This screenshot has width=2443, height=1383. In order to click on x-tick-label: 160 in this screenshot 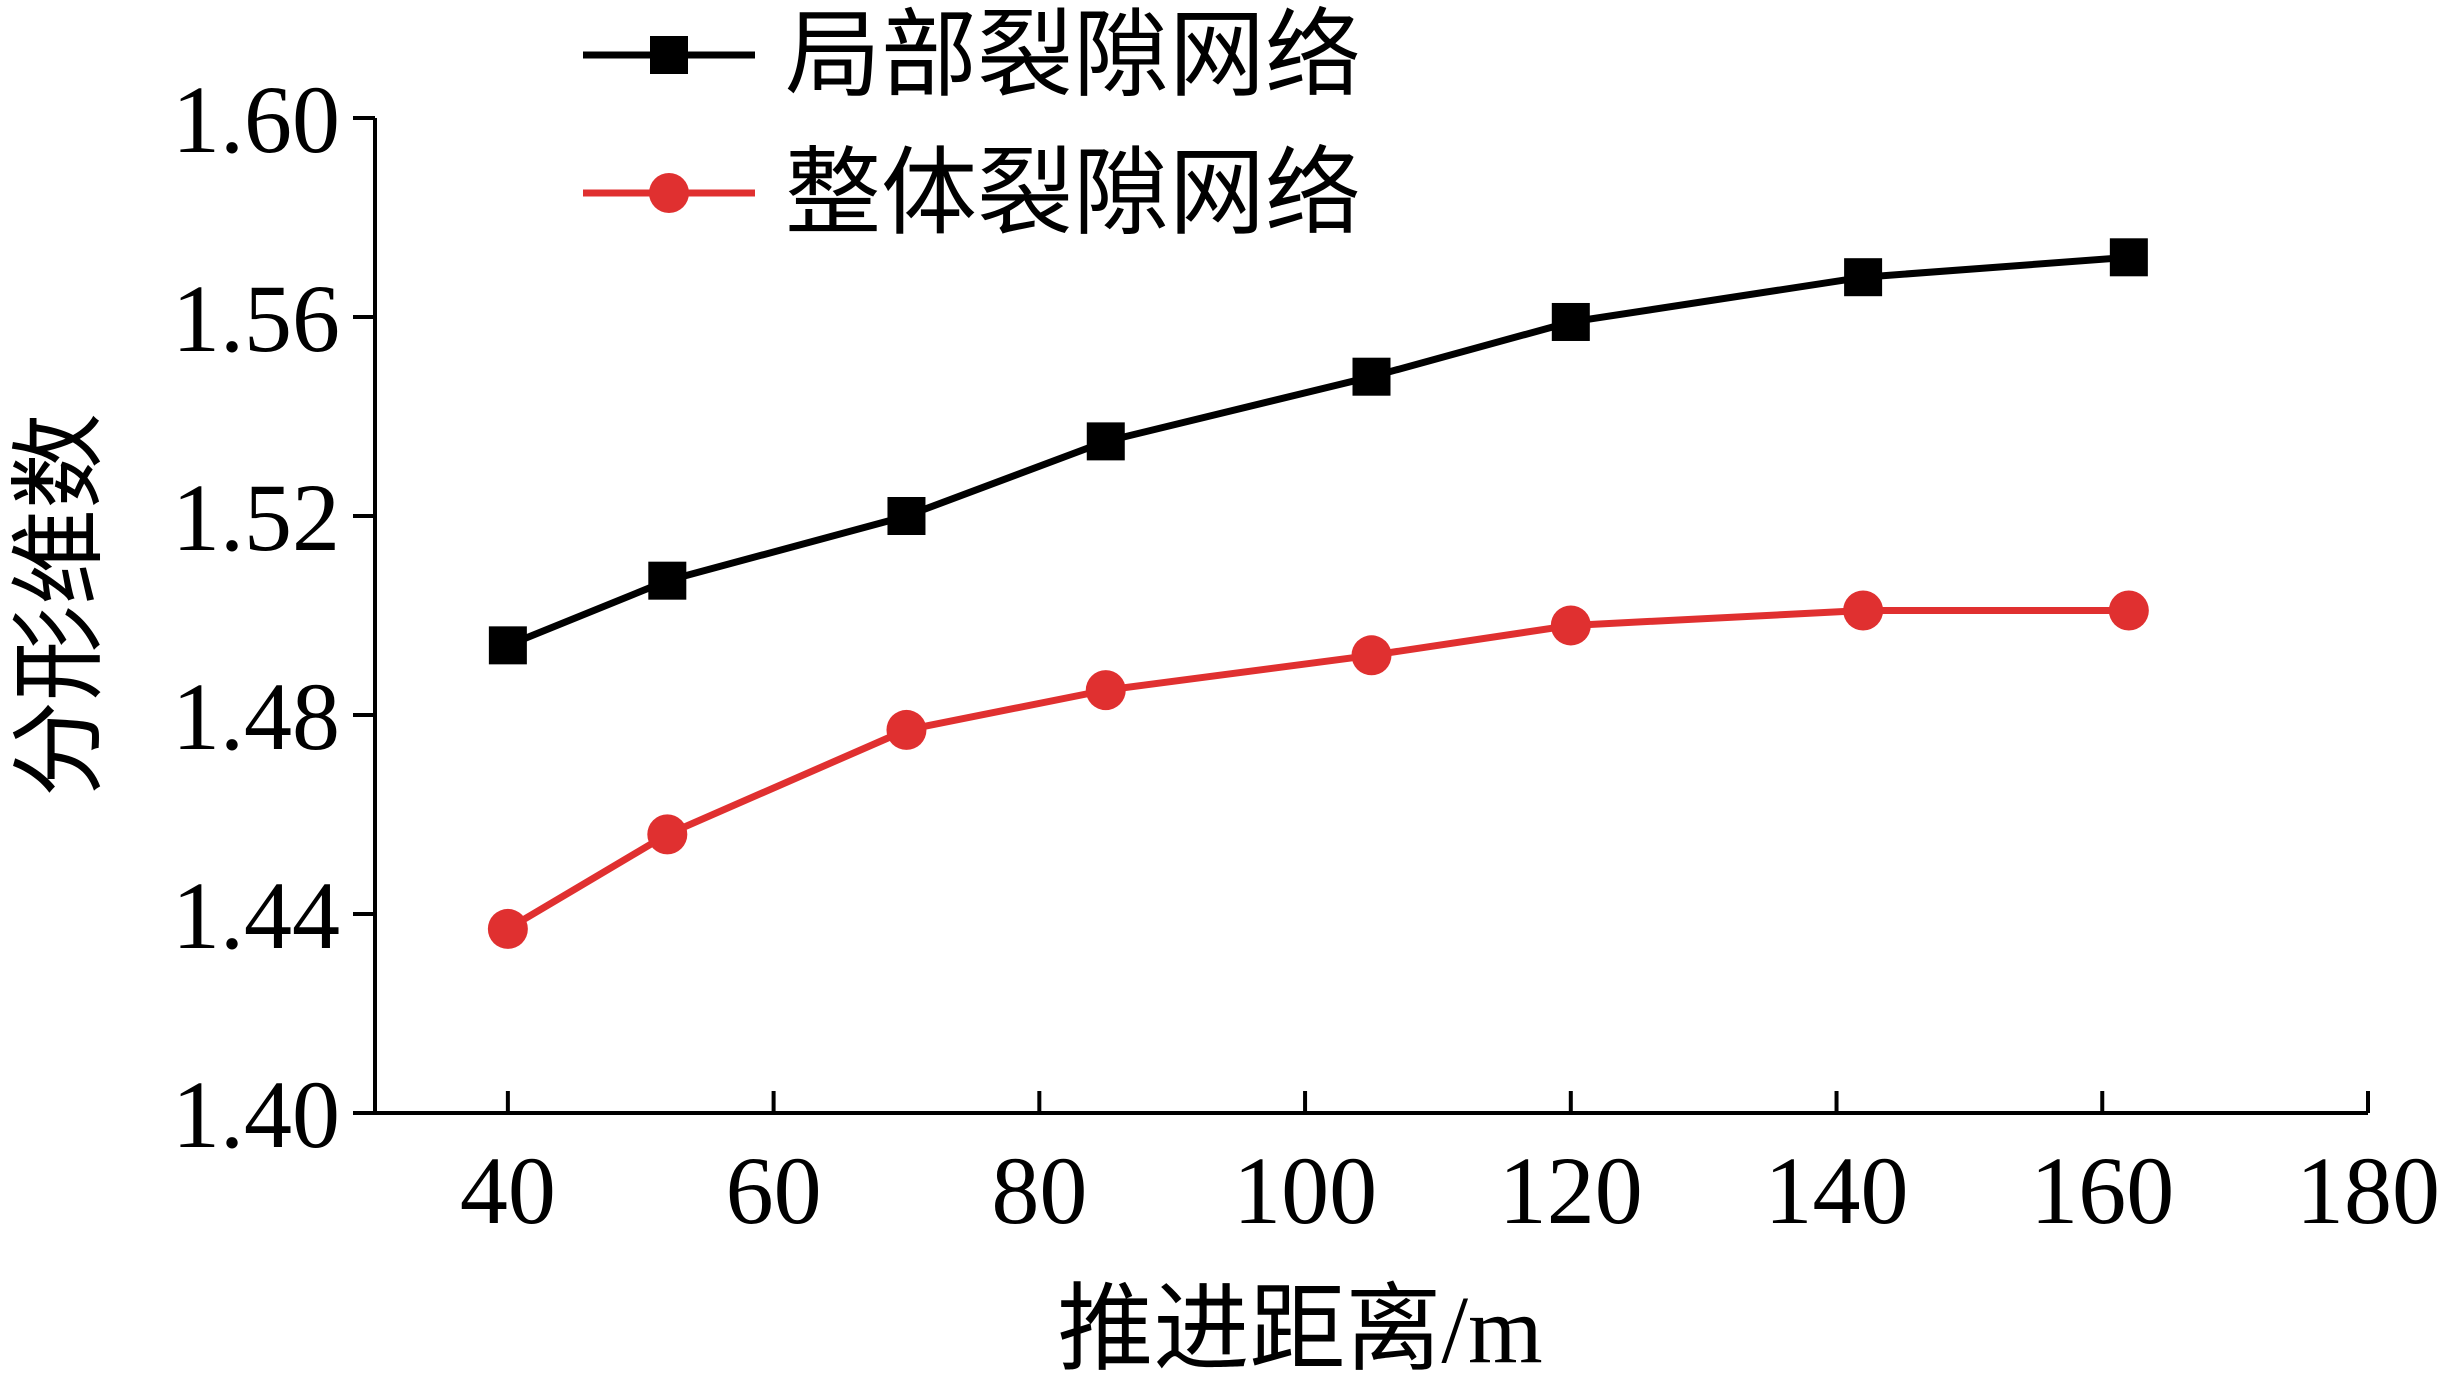, I will do `click(2102, 1190)`.